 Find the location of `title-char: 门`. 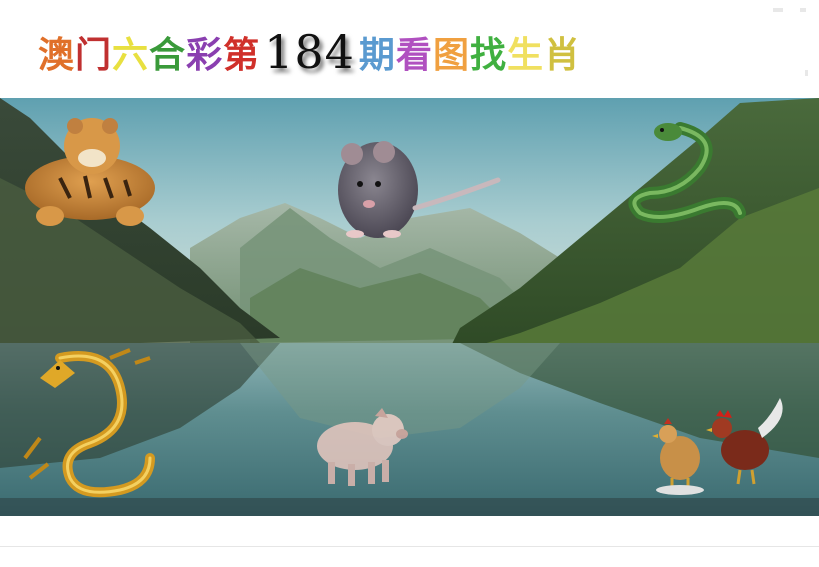

title-char: 门 is located at coordinates (94, 55).